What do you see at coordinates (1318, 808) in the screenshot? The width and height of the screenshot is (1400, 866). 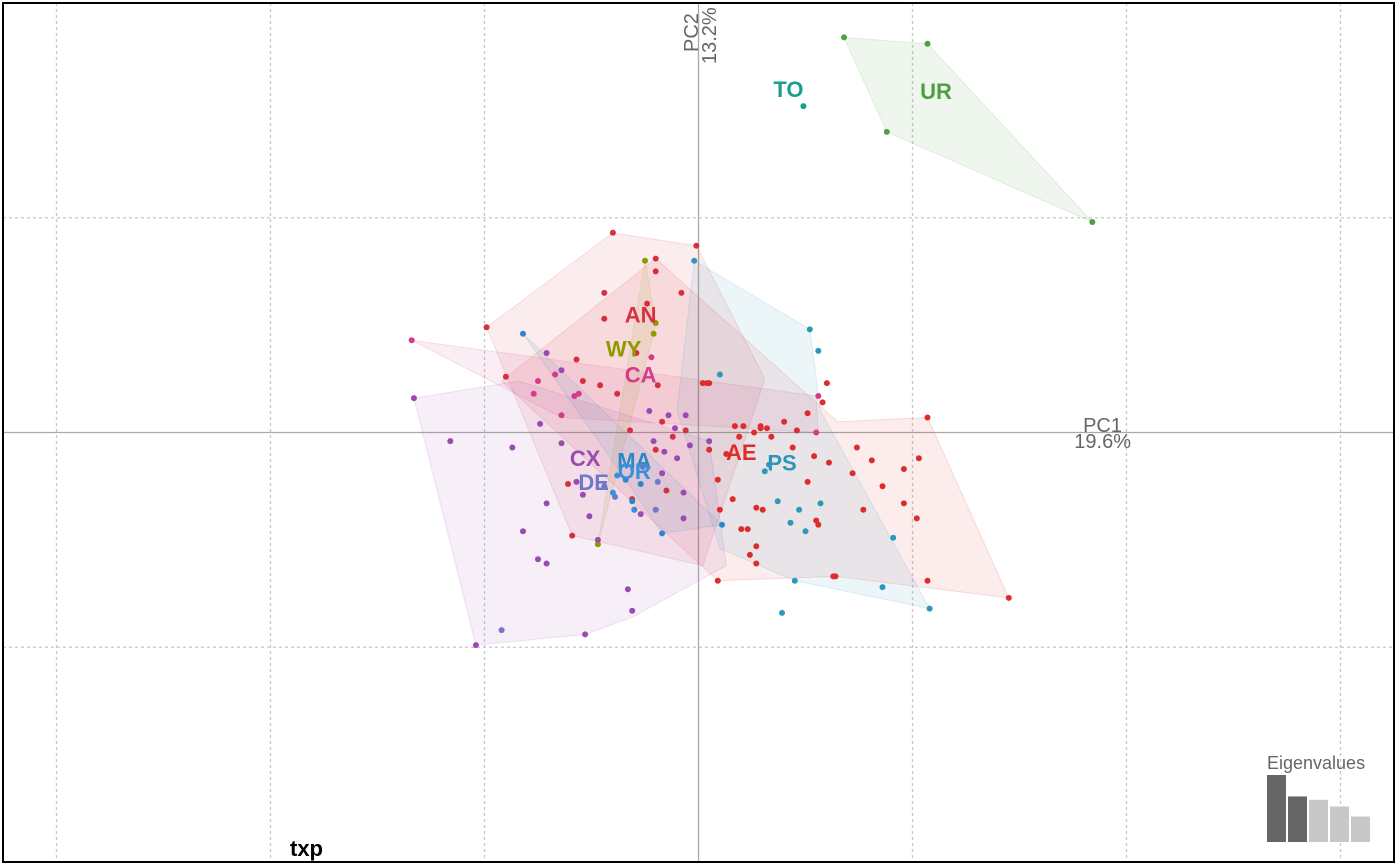 I see `eigenvalue-bars` at bounding box center [1318, 808].